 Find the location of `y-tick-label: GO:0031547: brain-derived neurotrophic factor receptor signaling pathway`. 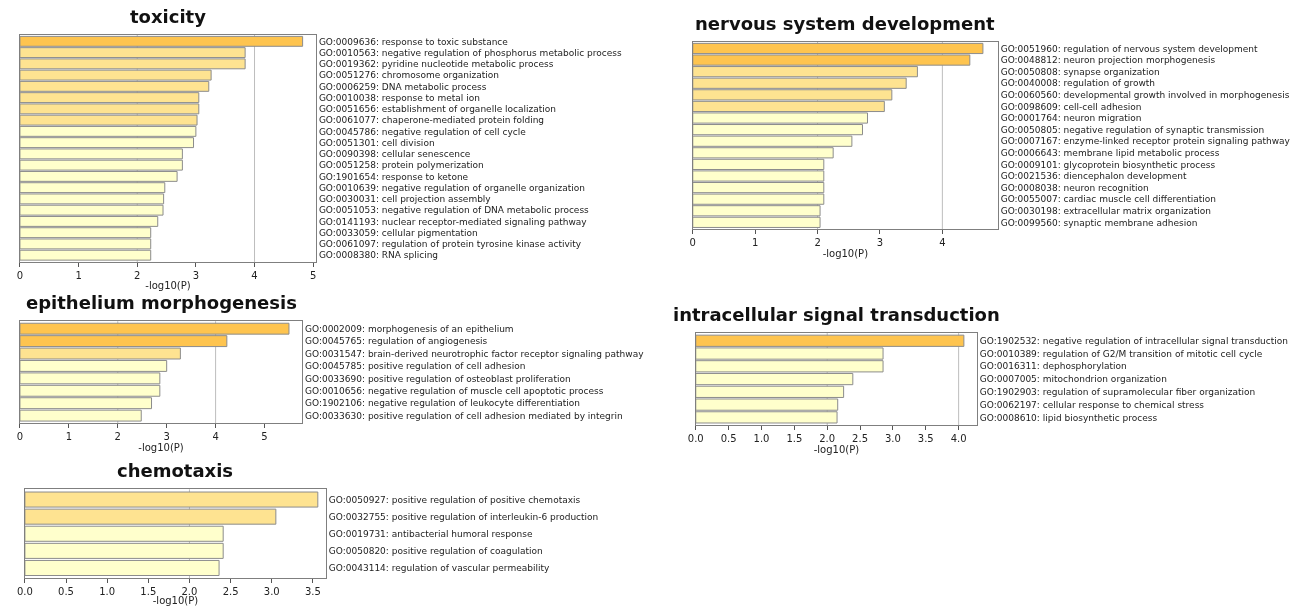

y-tick-label: GO:0031547: brain-derived neurotrophic factor receptor signaling pathway is located at coordinates (474, 353).